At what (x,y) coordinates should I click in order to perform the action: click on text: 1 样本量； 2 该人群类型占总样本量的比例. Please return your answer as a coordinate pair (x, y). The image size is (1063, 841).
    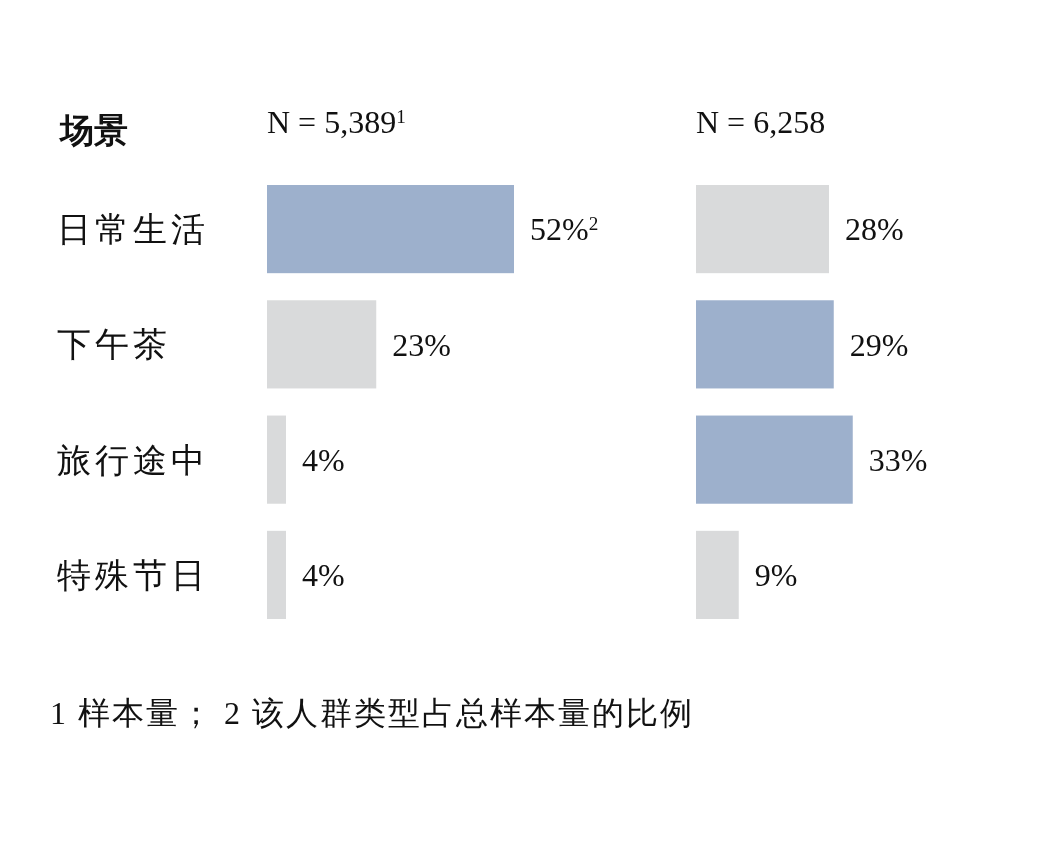
    Looking at the image, I should click on (372, 713).